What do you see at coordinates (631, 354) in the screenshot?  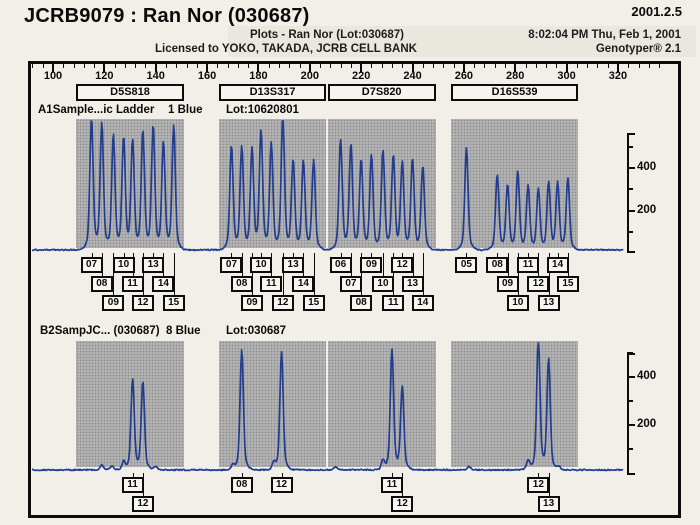 I see `y-axis-top-cap` at bounding box center [631, 354].